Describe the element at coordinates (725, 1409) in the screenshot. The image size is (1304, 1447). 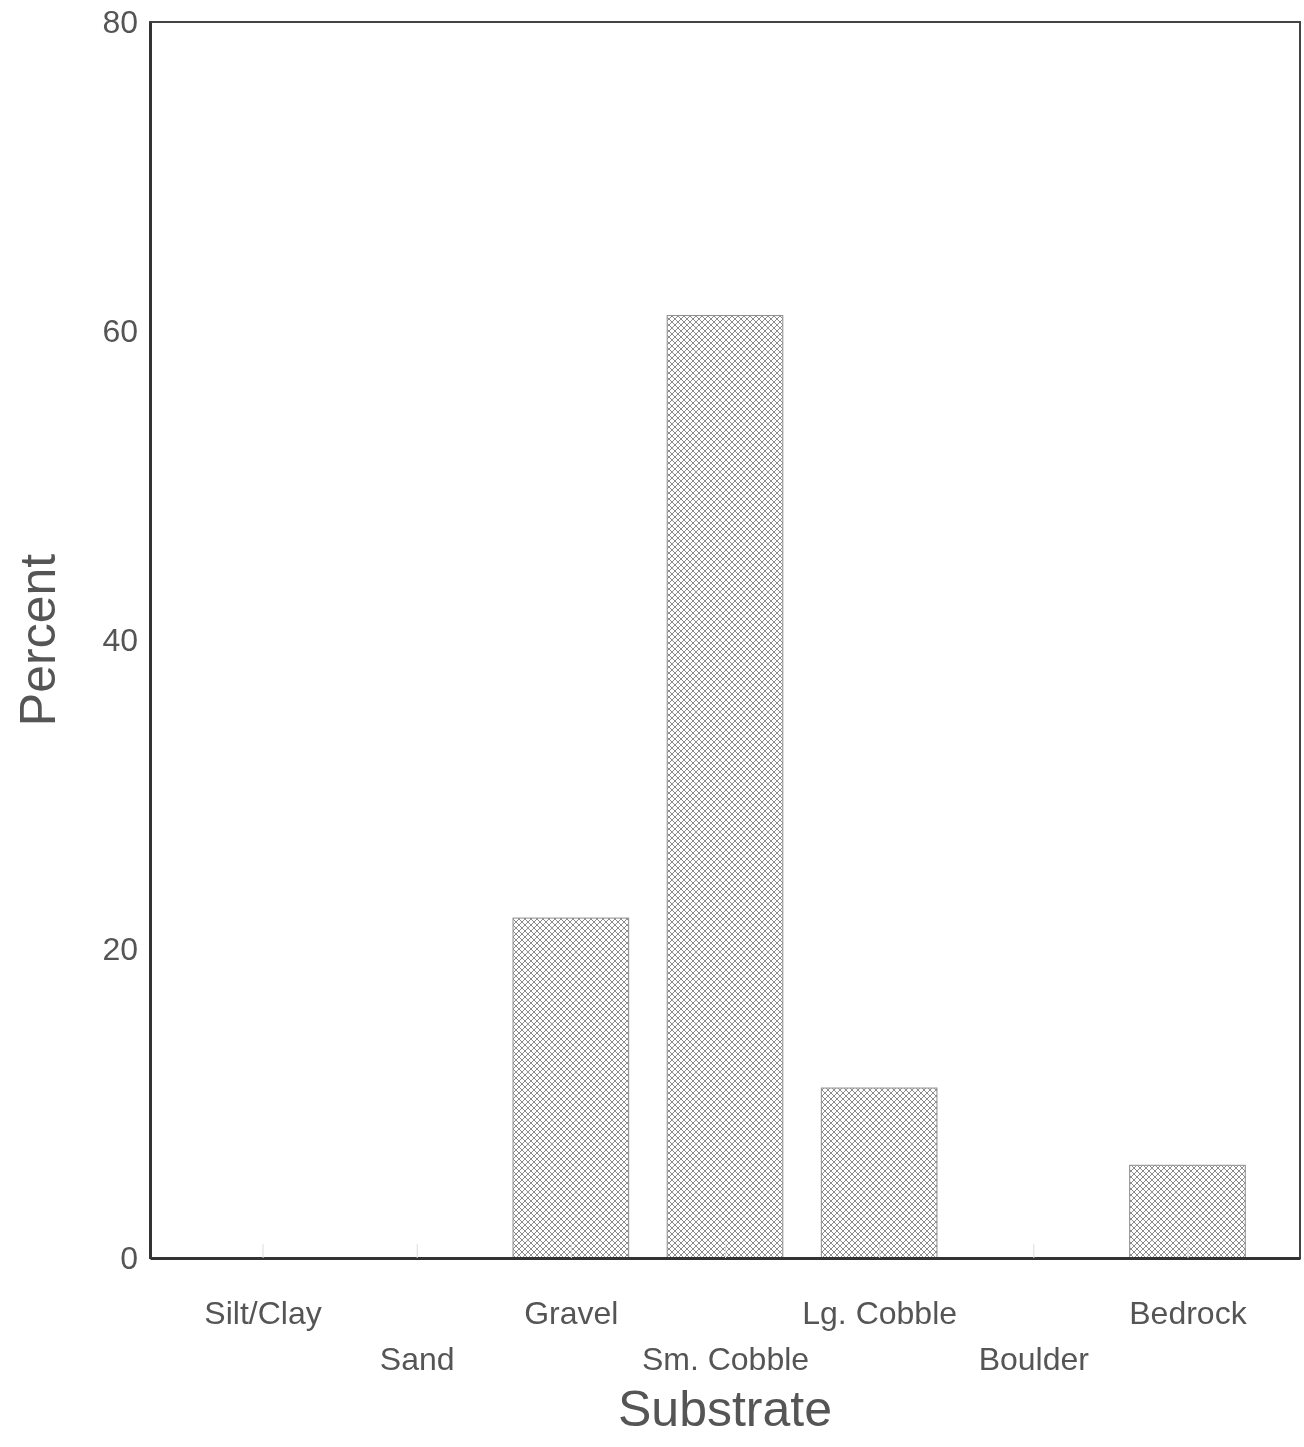
I see `x-axis-title: Substrate` at that location.